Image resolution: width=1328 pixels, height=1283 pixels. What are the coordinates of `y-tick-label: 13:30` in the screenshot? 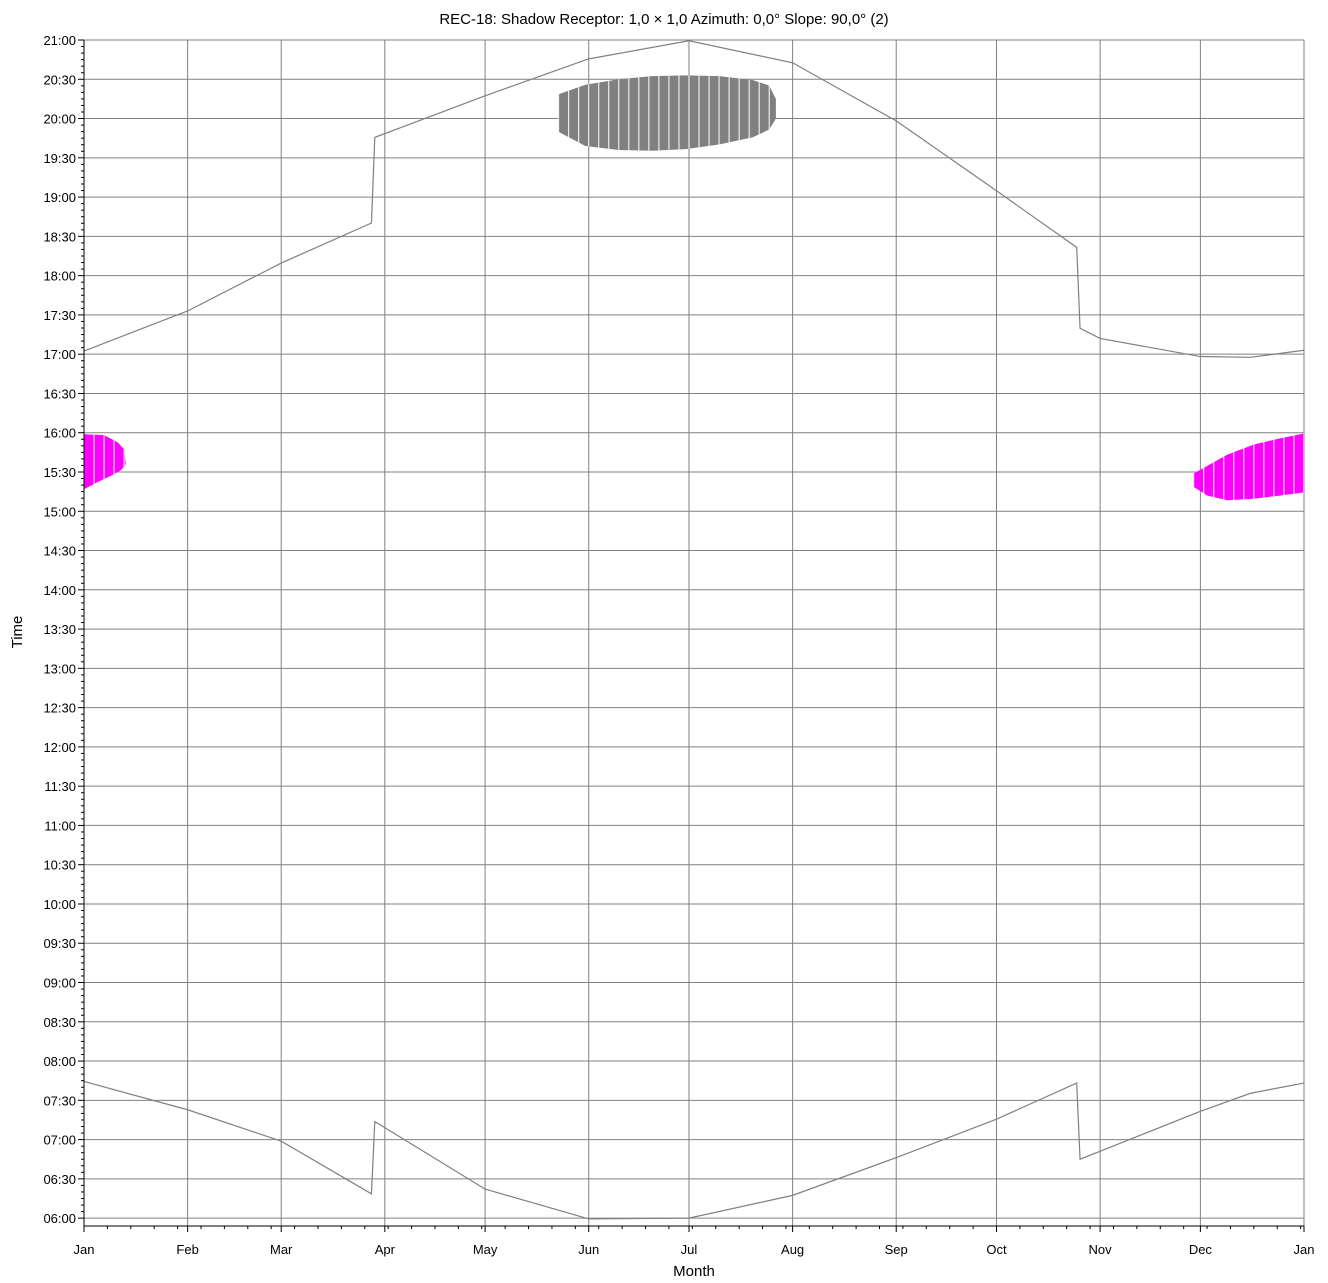 It's located at (59, 629).